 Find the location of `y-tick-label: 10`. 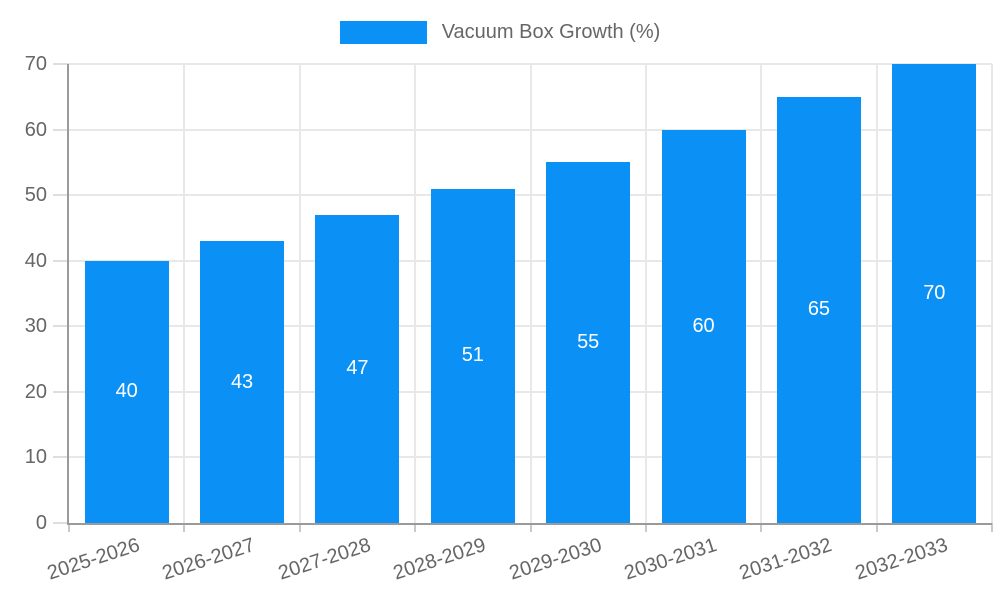

y-tick-label: 10 is located at coordinates (35, 457).